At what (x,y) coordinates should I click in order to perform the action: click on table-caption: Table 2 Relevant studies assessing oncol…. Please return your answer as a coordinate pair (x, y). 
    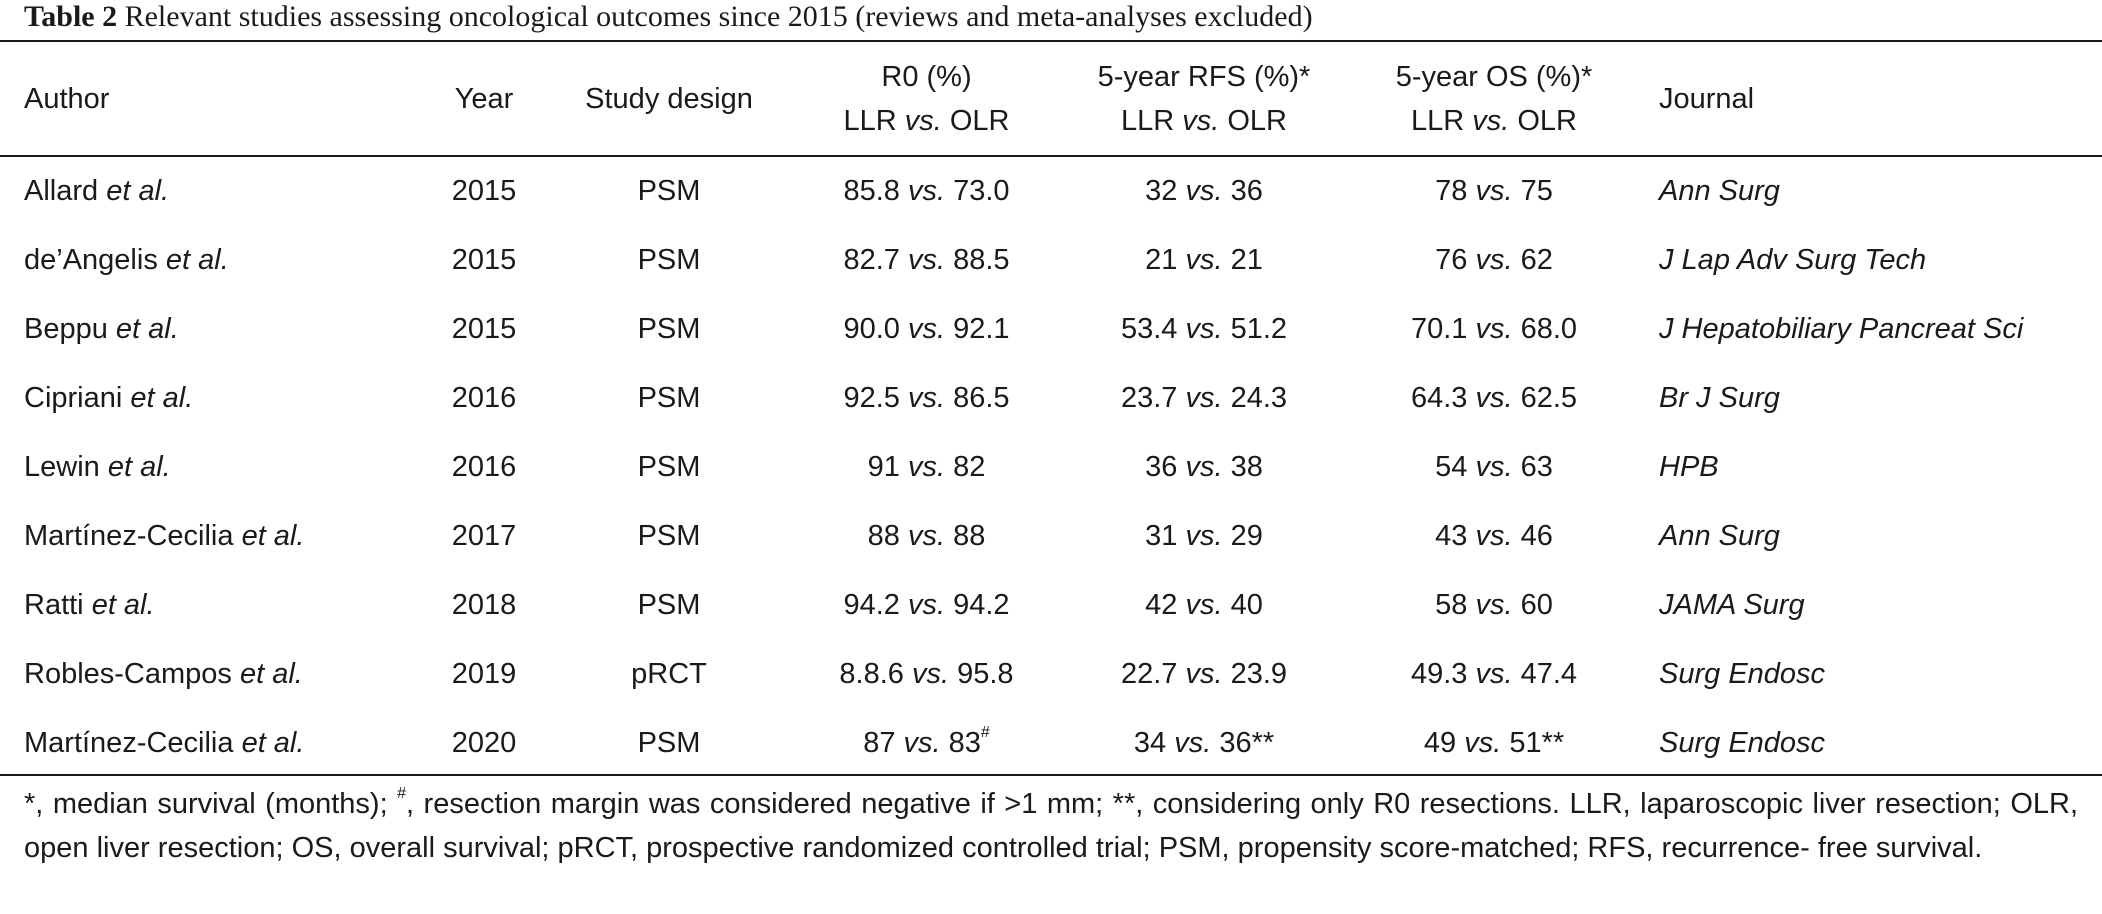
    Looking at the image, I should click on (1054, 18).